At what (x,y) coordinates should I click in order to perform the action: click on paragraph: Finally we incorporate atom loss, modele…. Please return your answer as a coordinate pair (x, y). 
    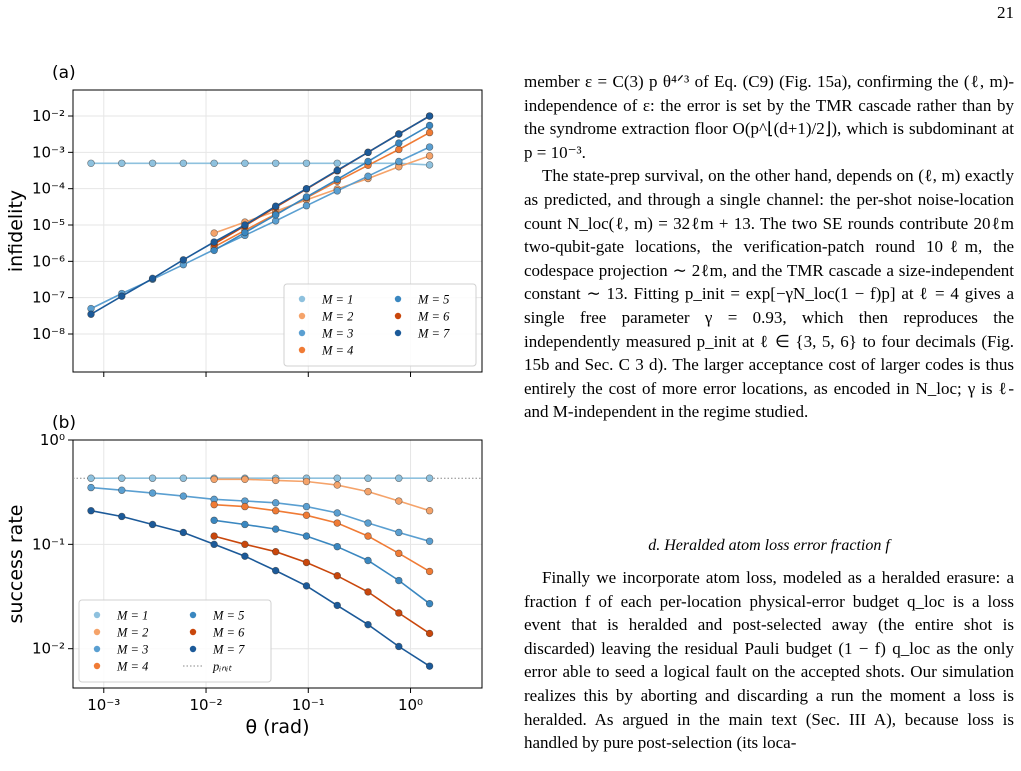
    Looking at the image, I should click on (769, 660).